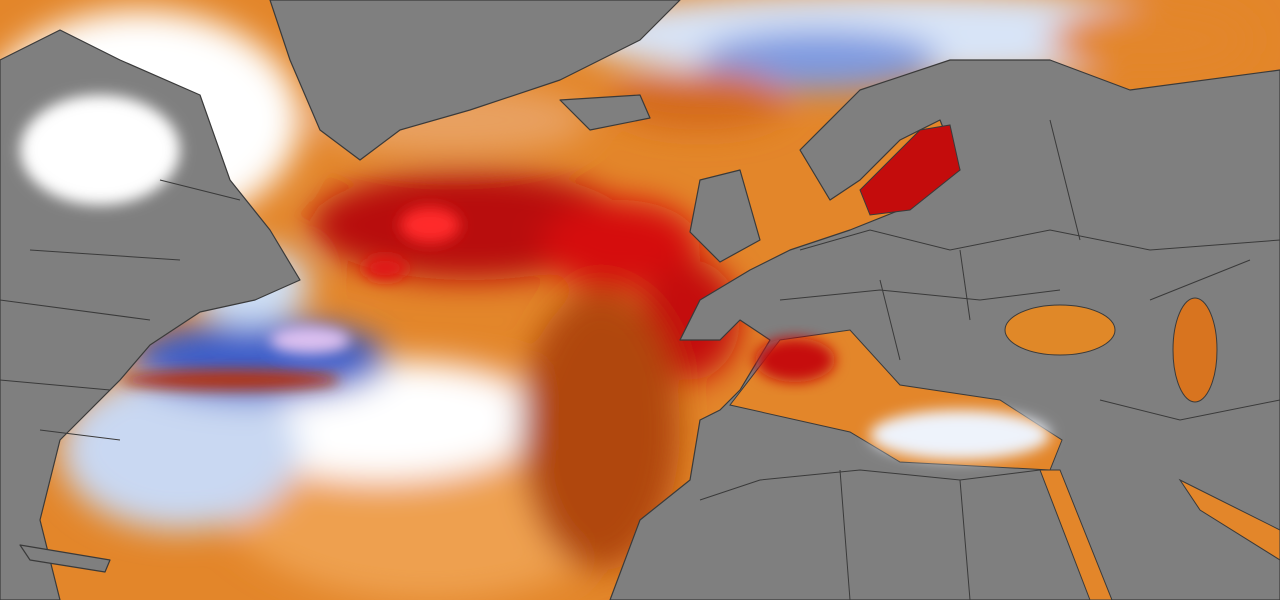  Describe the element at coordinates (795, 360) in the screenshot. I see `west-med-warm` at that location.